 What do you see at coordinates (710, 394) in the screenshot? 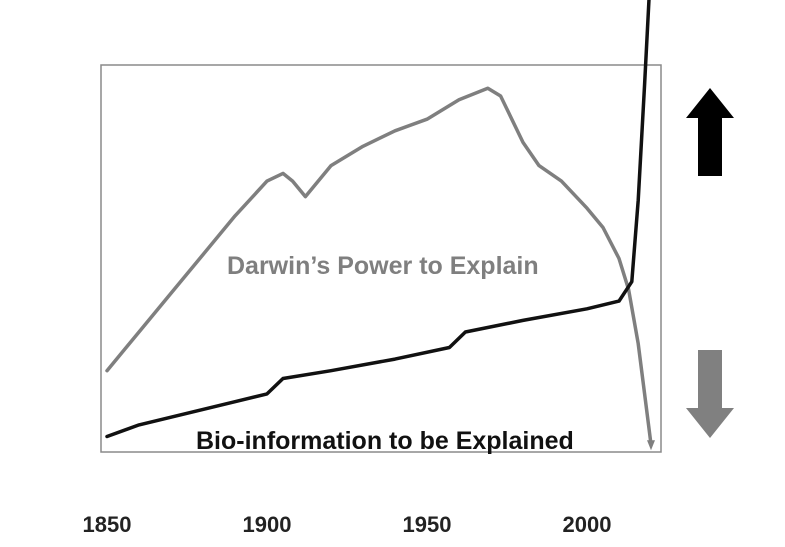
I see `down-arrow-icon` at bounding box center [710, 394].